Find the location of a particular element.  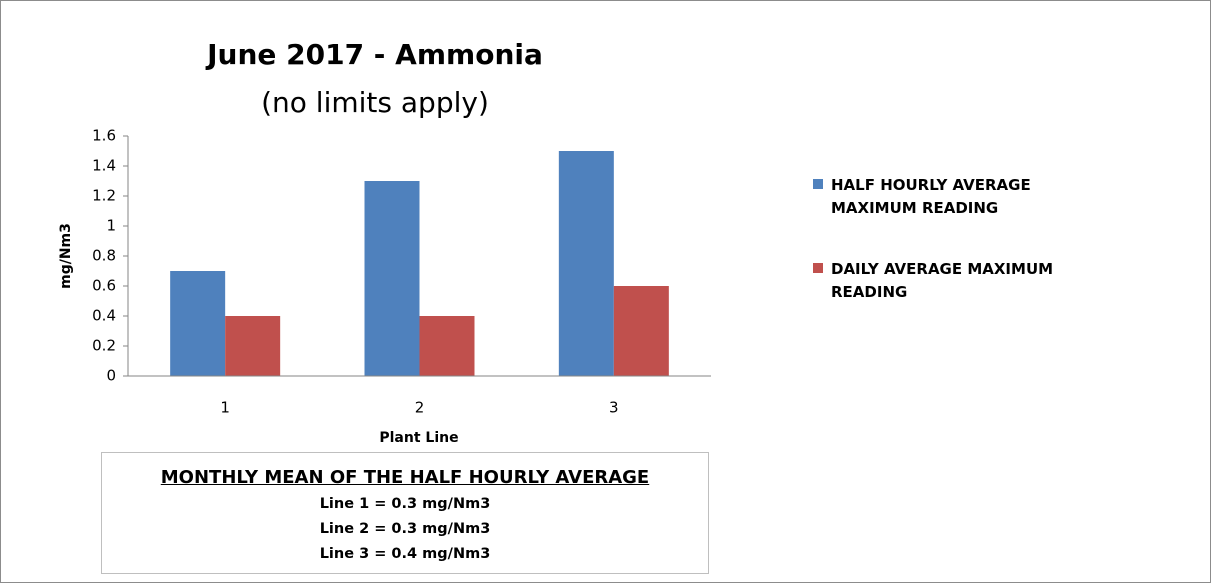

x-tick-label: 3 is located at coordinates (614, 408).